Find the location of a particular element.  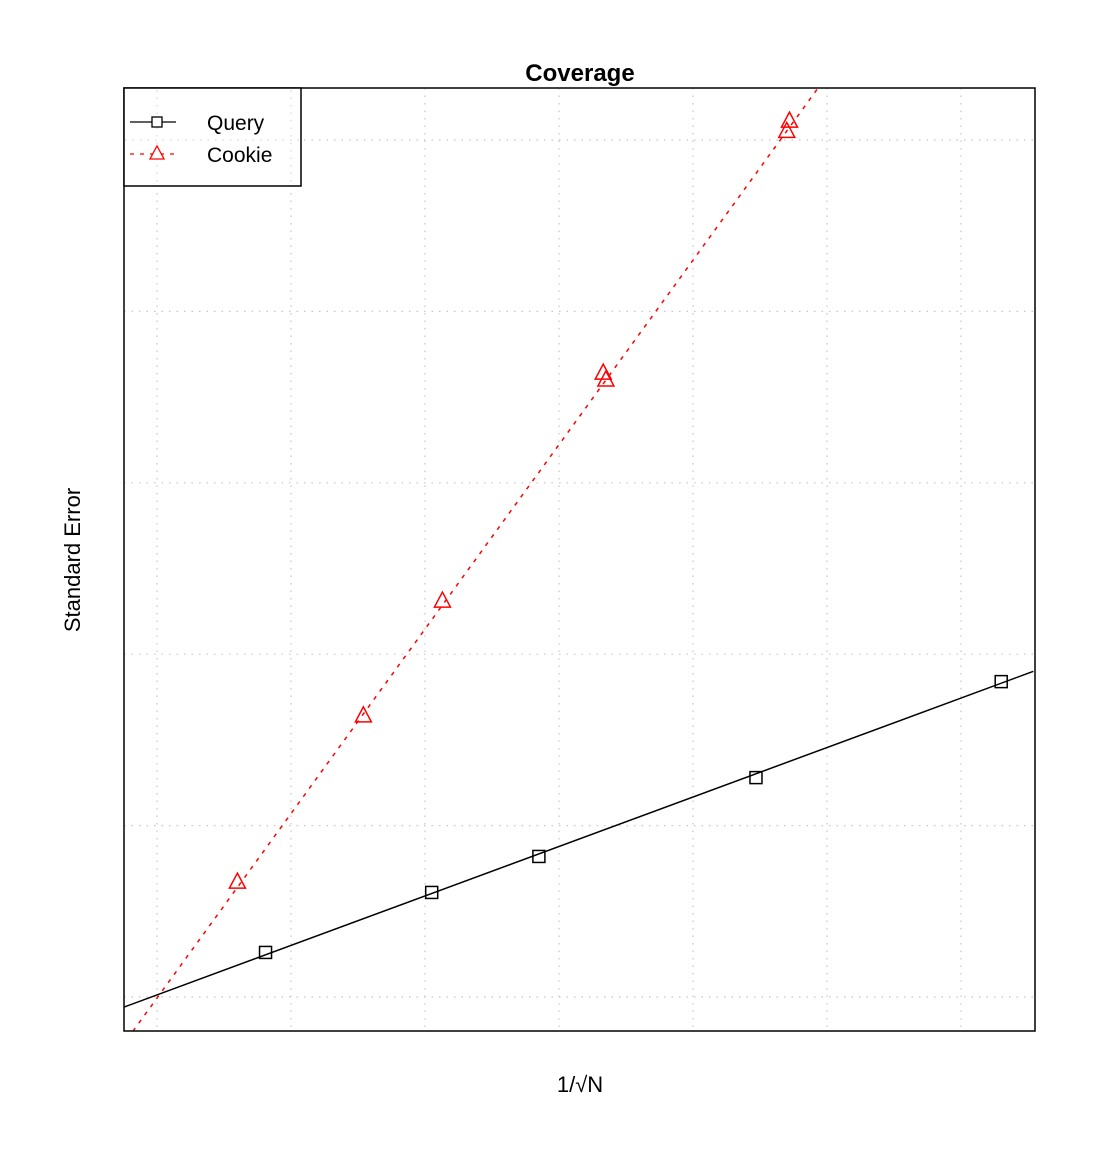

chart-title: Coverage is located at coordinates (579, 73).